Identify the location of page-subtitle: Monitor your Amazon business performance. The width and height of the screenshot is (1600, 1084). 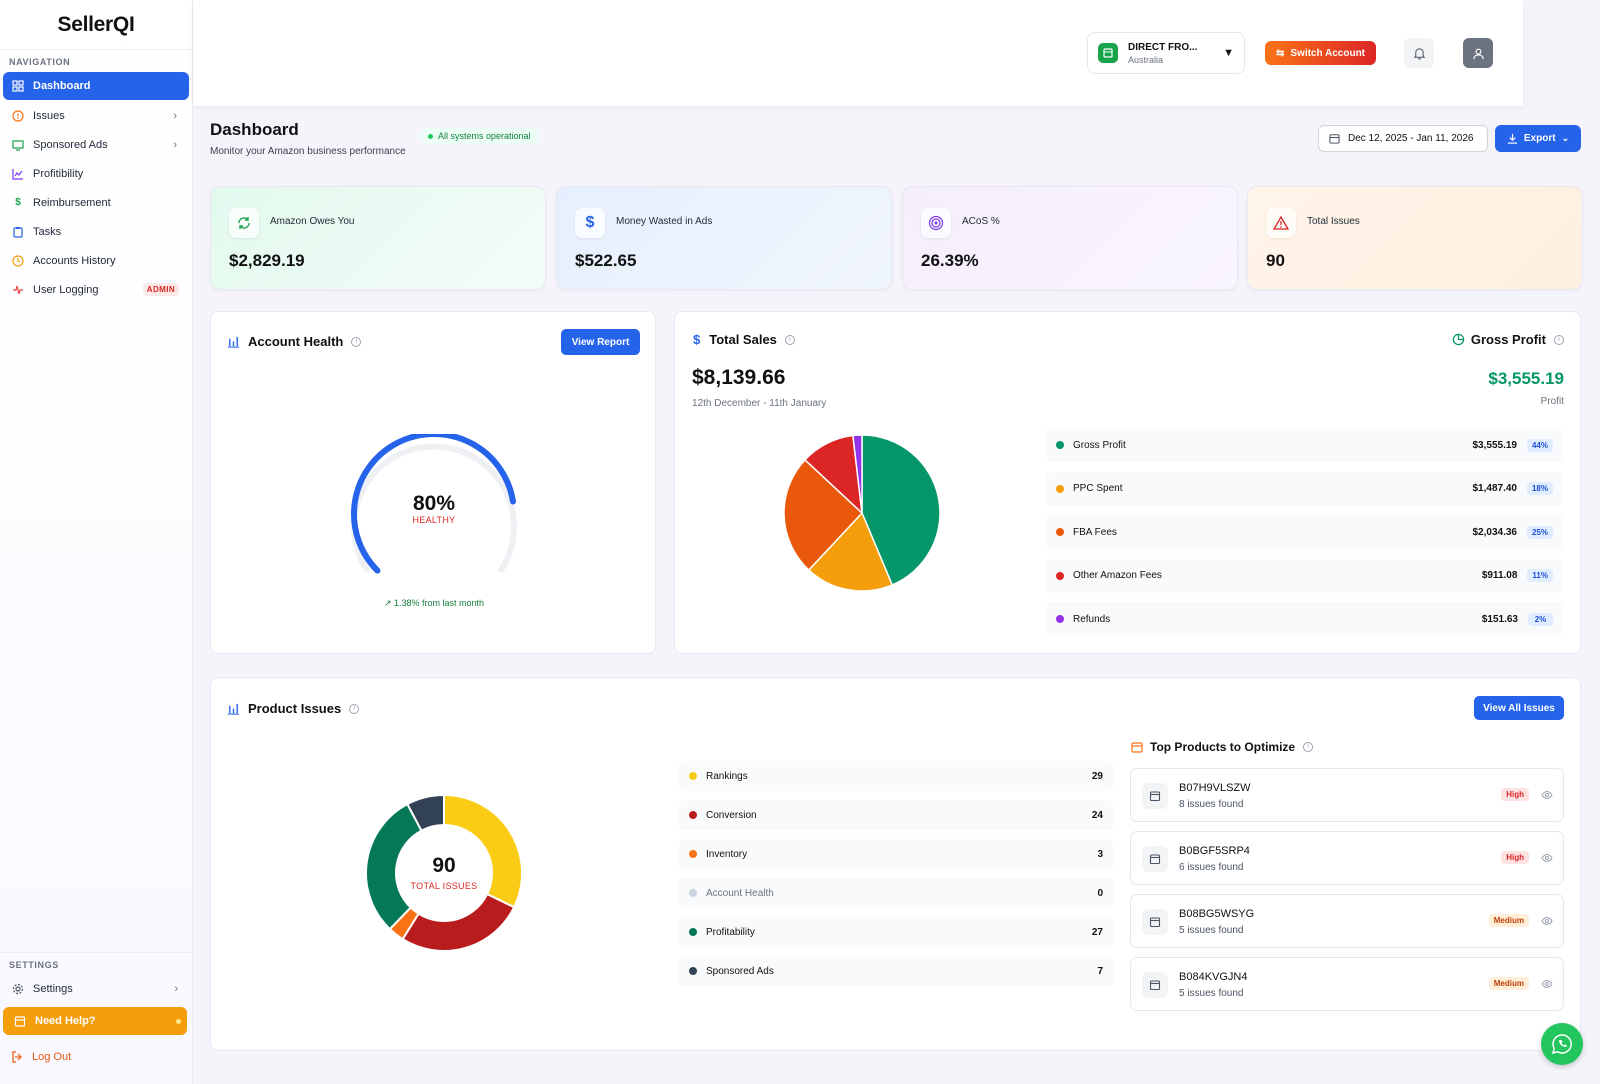
(308, 151).